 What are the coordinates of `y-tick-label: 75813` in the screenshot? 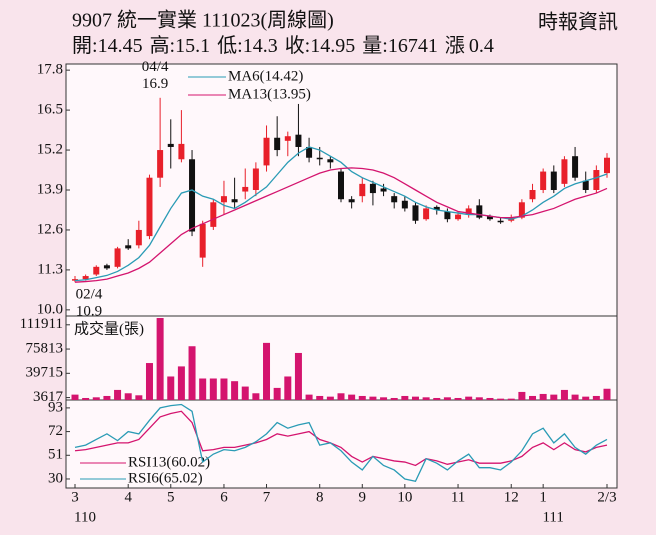 It's located at (45, 348).